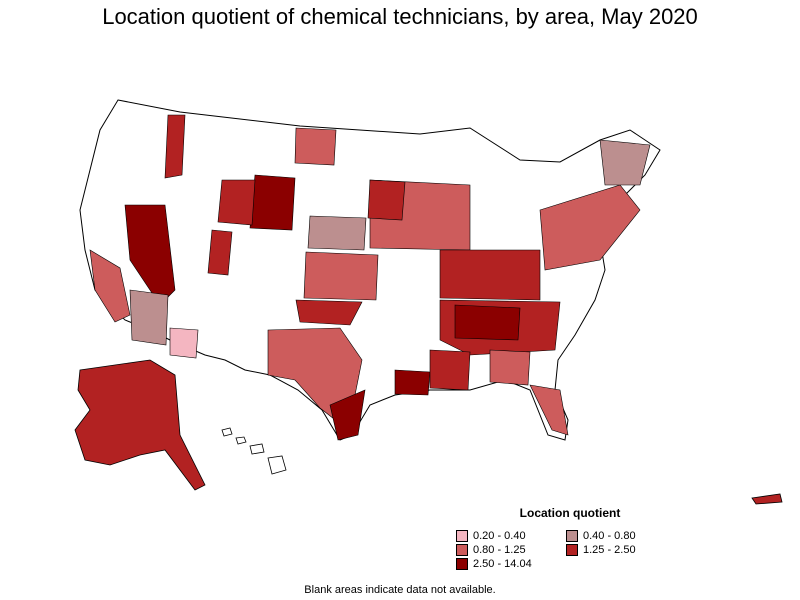 The image size is (800, 600). Describe the element at coordinates (220, 252) in the screenshot. I see `utah-region` at that location.